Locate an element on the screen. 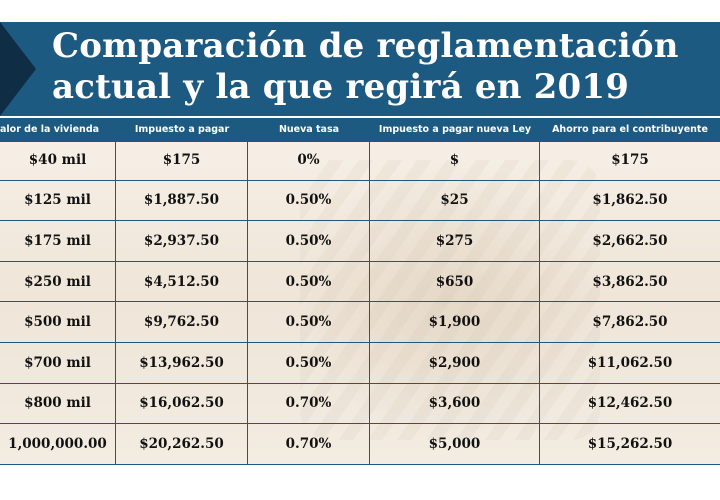  cell-ahorro: $175 is located at coordinates (630, 160).